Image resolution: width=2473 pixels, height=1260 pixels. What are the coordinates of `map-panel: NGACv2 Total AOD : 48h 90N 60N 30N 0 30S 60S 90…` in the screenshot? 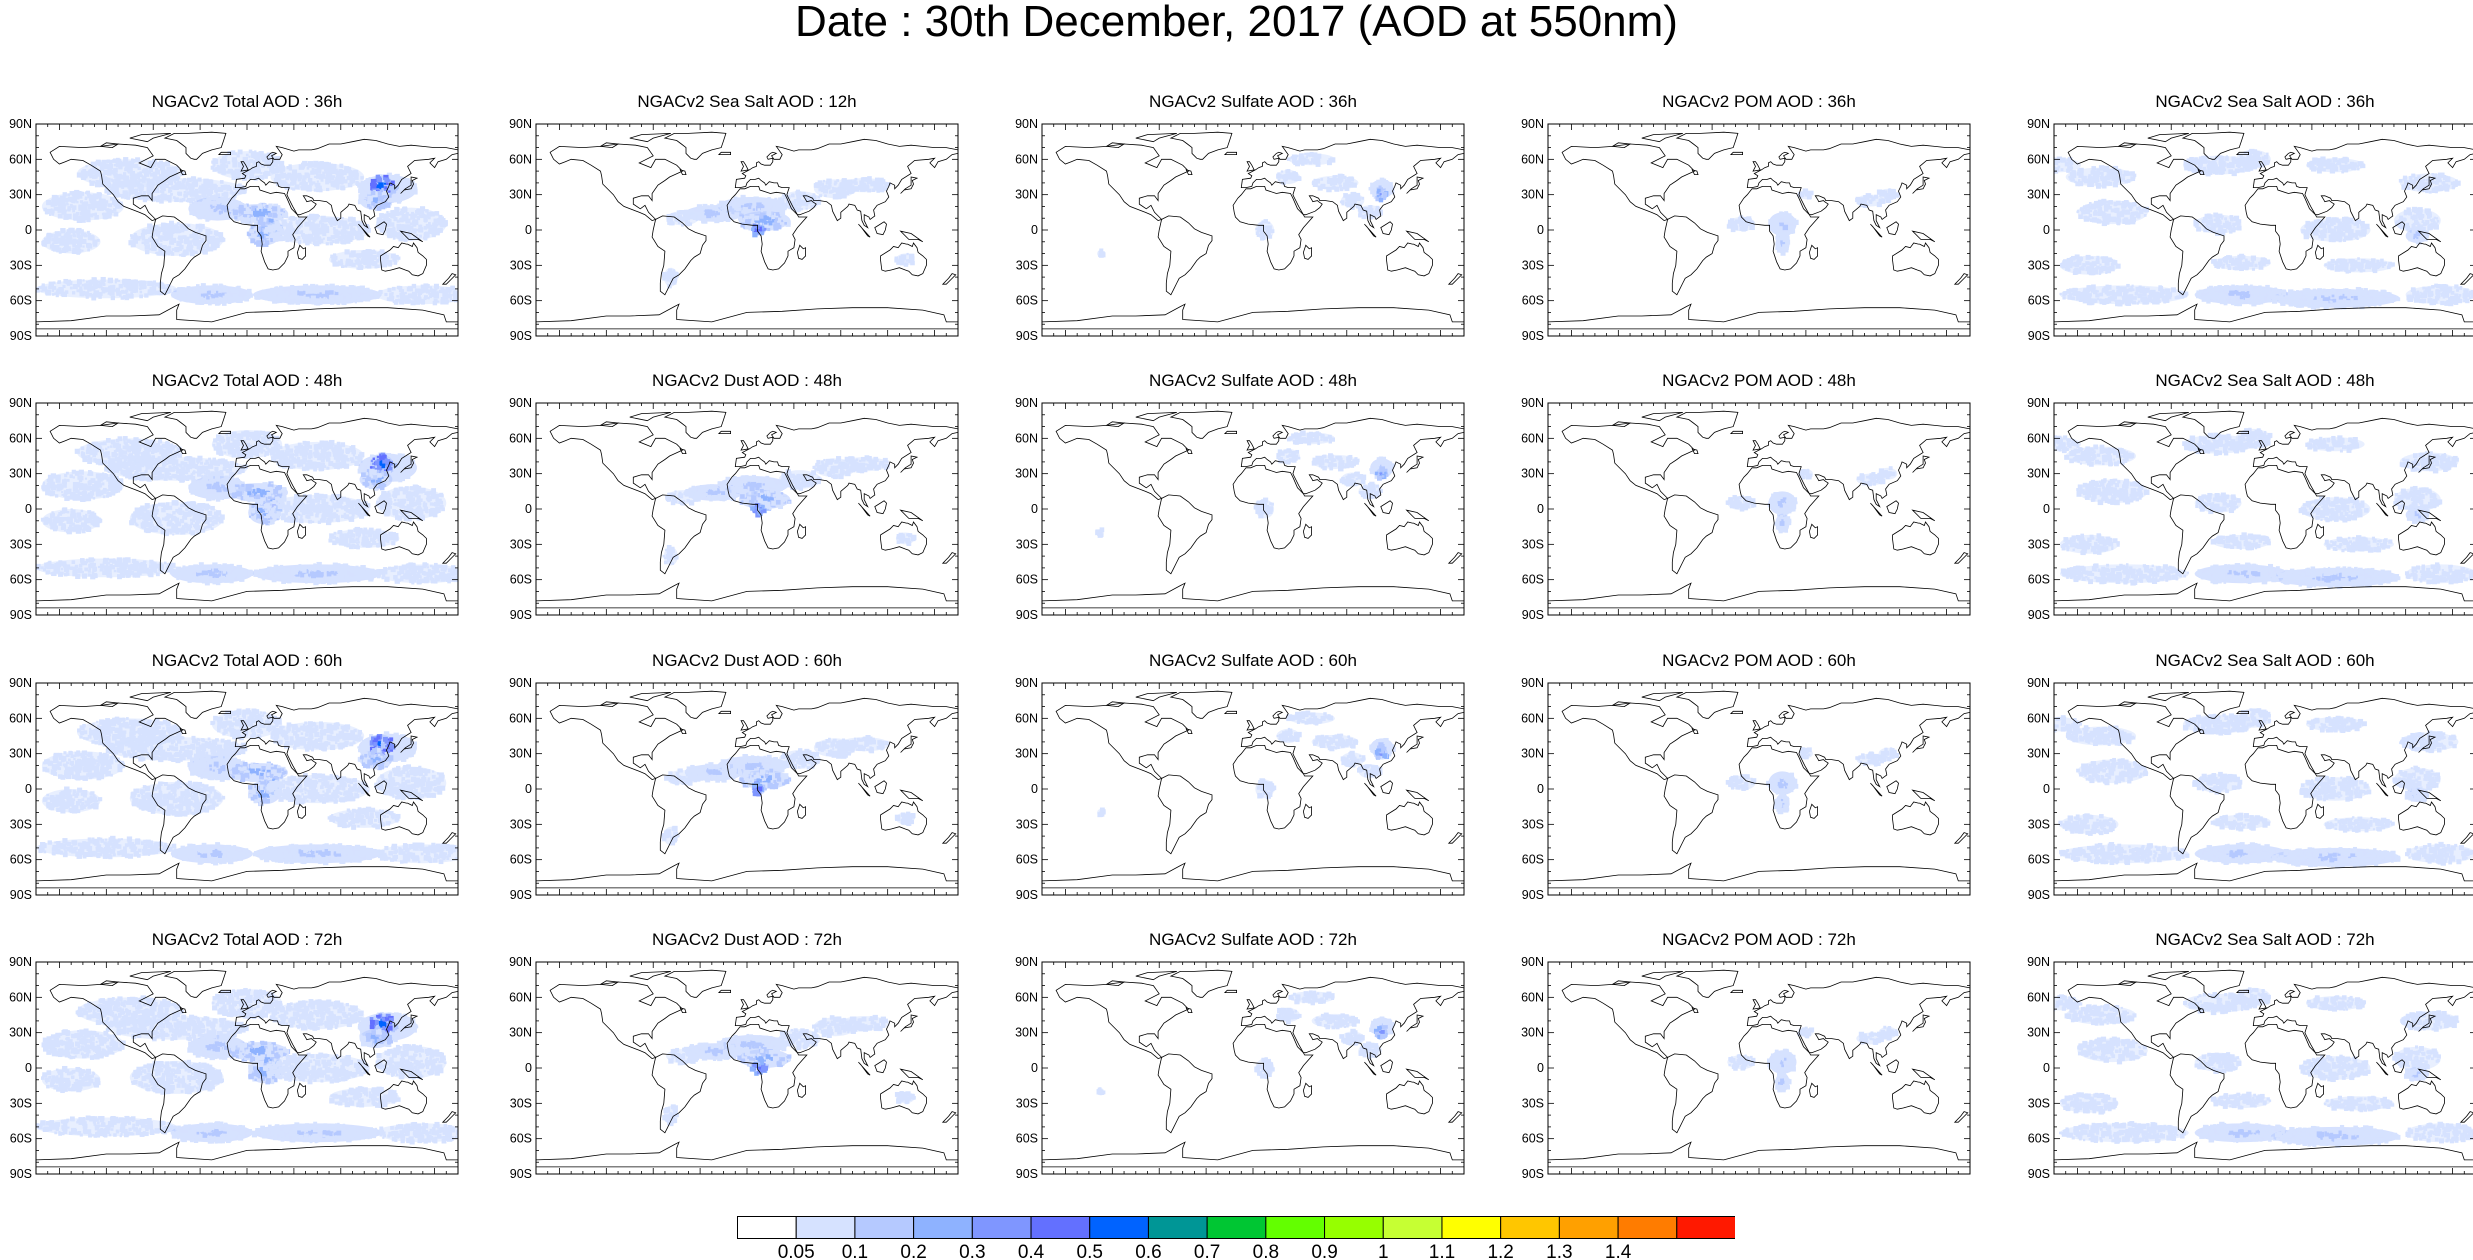 It's located at (229, 498).